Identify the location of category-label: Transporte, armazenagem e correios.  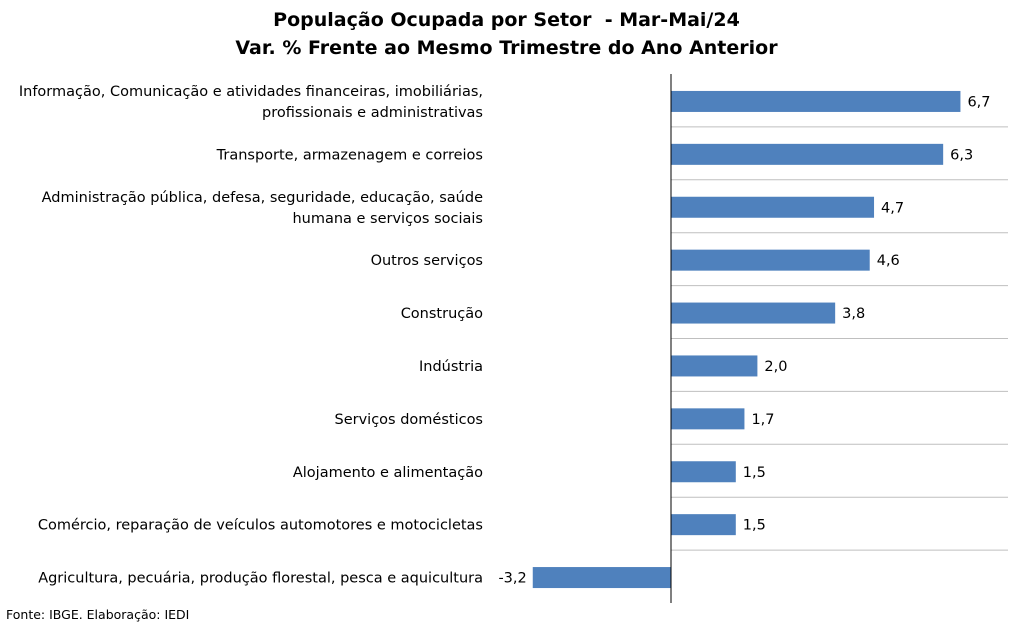
(349, 155).